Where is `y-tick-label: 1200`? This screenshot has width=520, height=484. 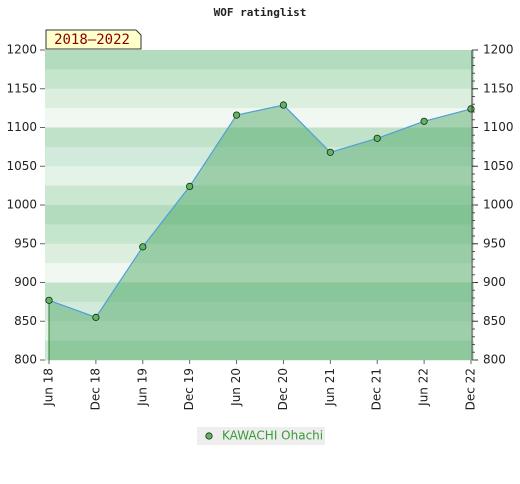 y-tick-label: 1200 is located at coordinates (21, 50).